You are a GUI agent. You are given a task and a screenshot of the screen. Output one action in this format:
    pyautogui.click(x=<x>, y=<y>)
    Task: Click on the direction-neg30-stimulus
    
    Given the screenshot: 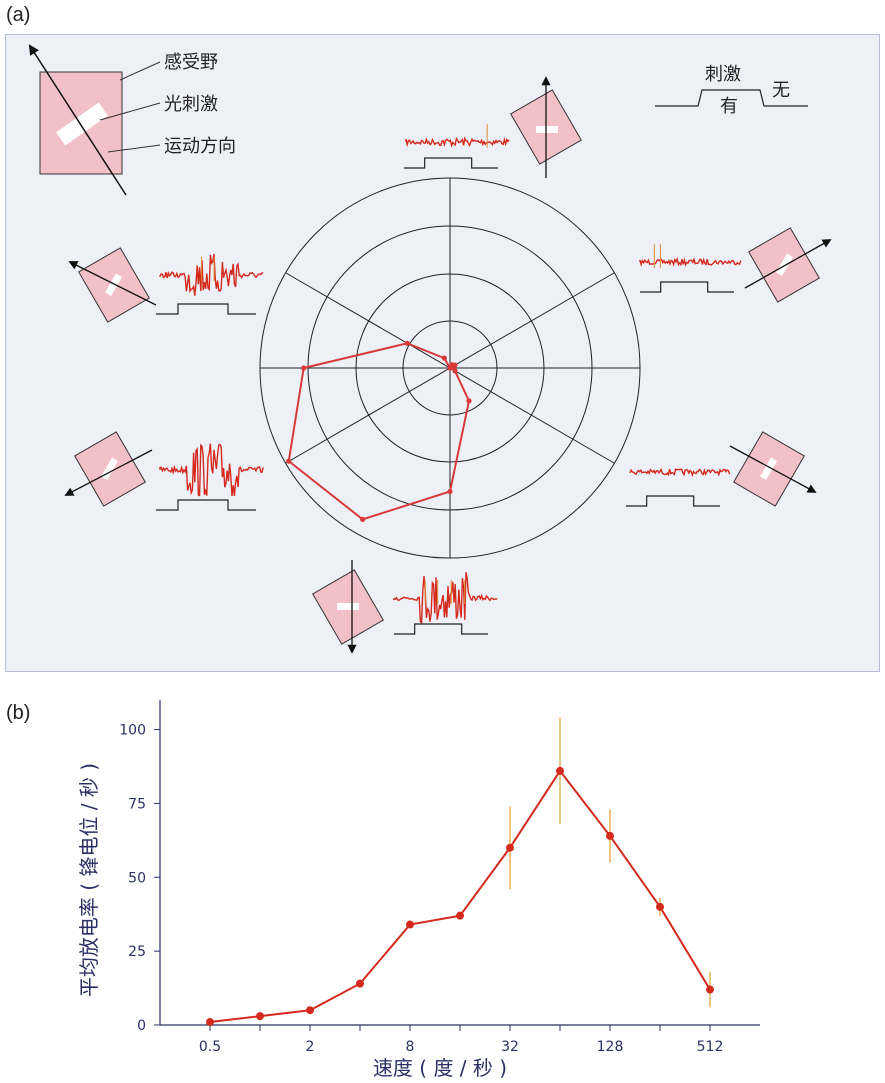 What is the action you would take?
    pyautogui.click(x=773, y=469)
    